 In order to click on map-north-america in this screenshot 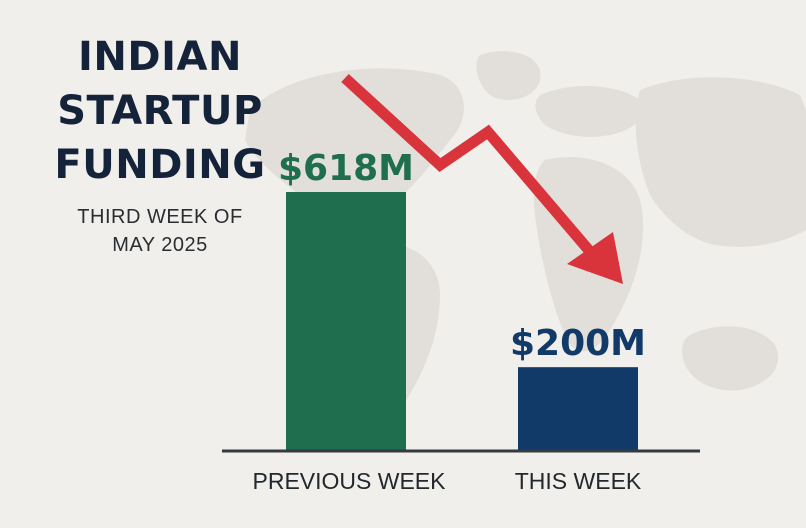, I will do `click(354, 144)`.